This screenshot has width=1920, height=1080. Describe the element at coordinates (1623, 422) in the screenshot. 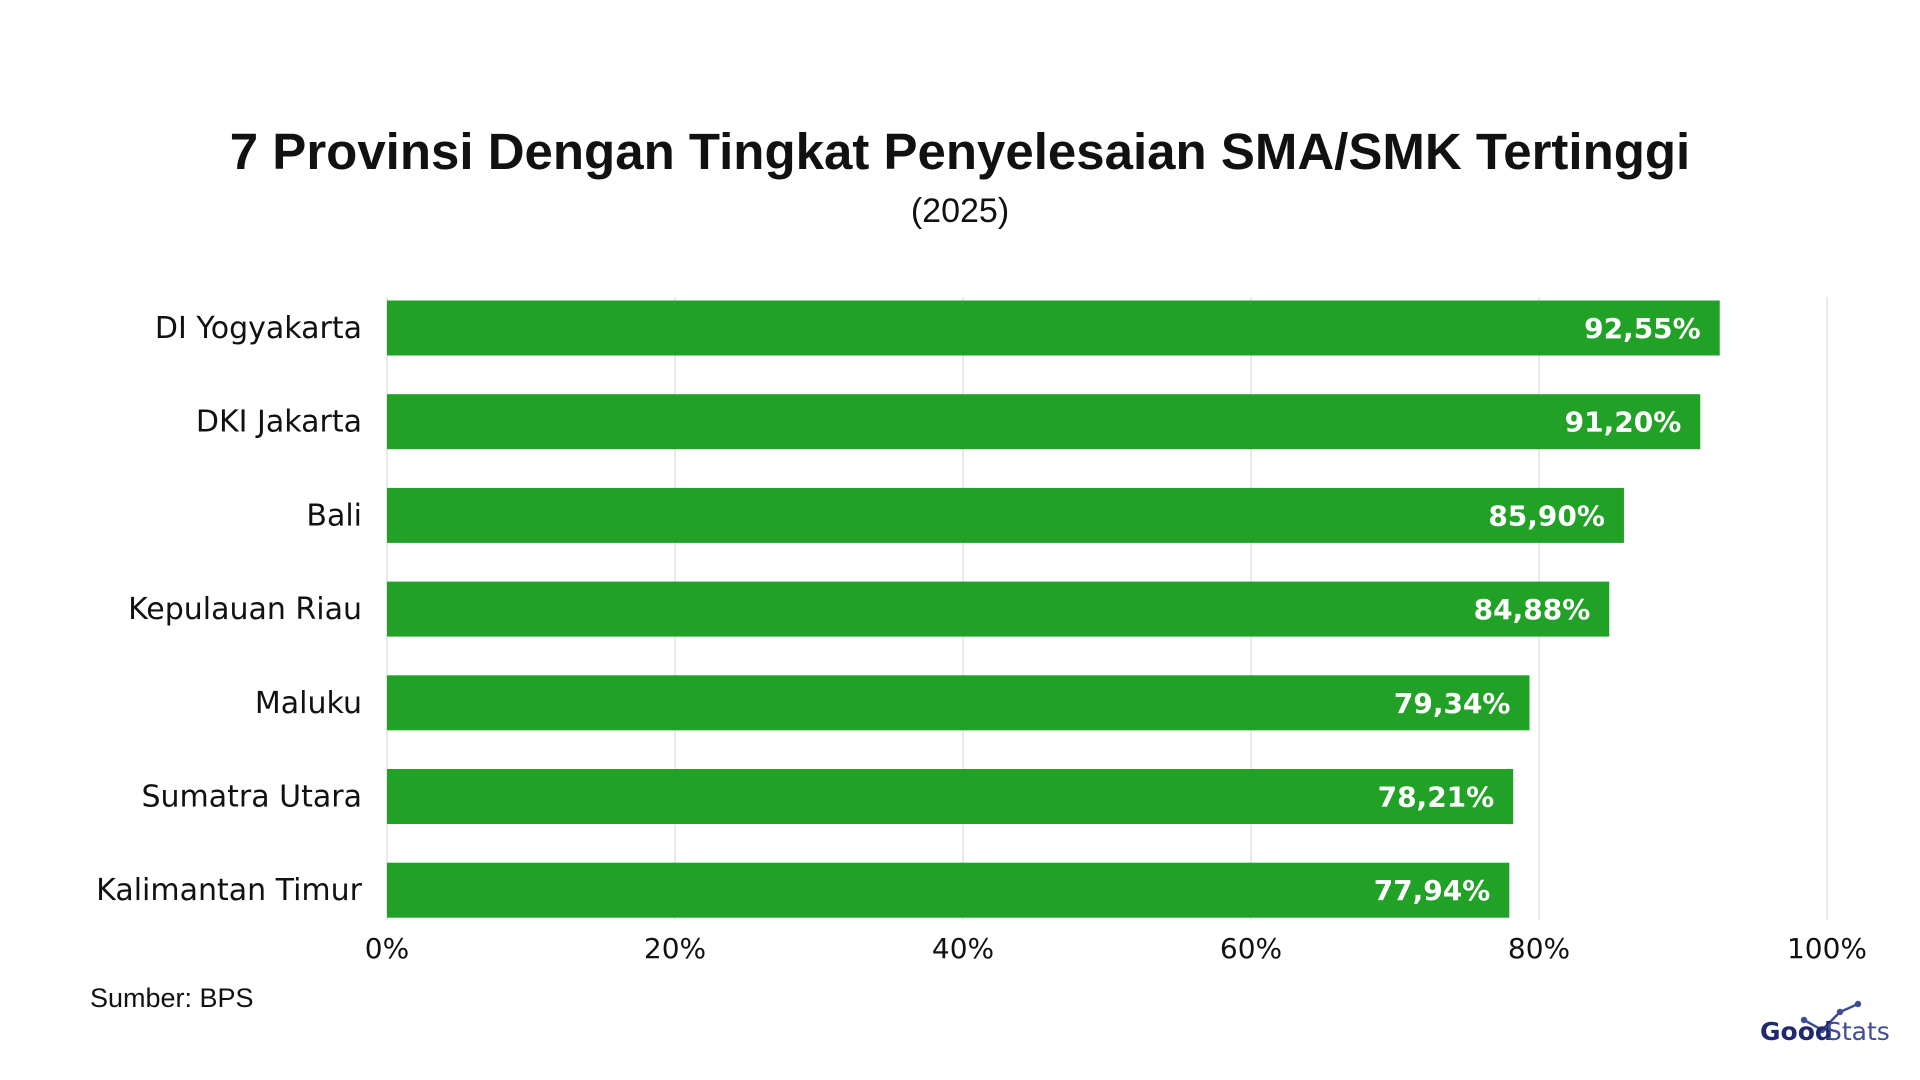

I see `bar-data-label: 91,20%` at that location.